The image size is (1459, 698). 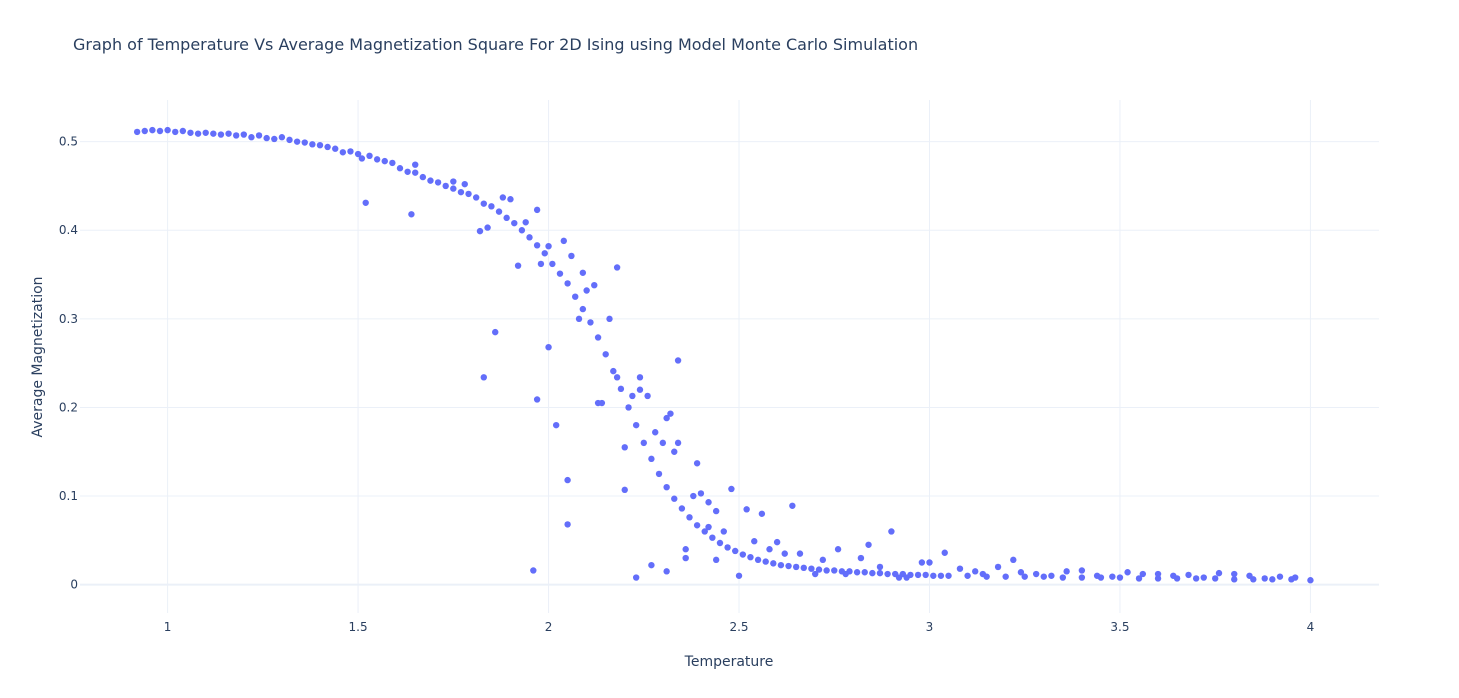 What do you see at coordinates (68, 142) in the screenshot?
I see `y-tick-label: 0.5` at bounding box center [68, 142].